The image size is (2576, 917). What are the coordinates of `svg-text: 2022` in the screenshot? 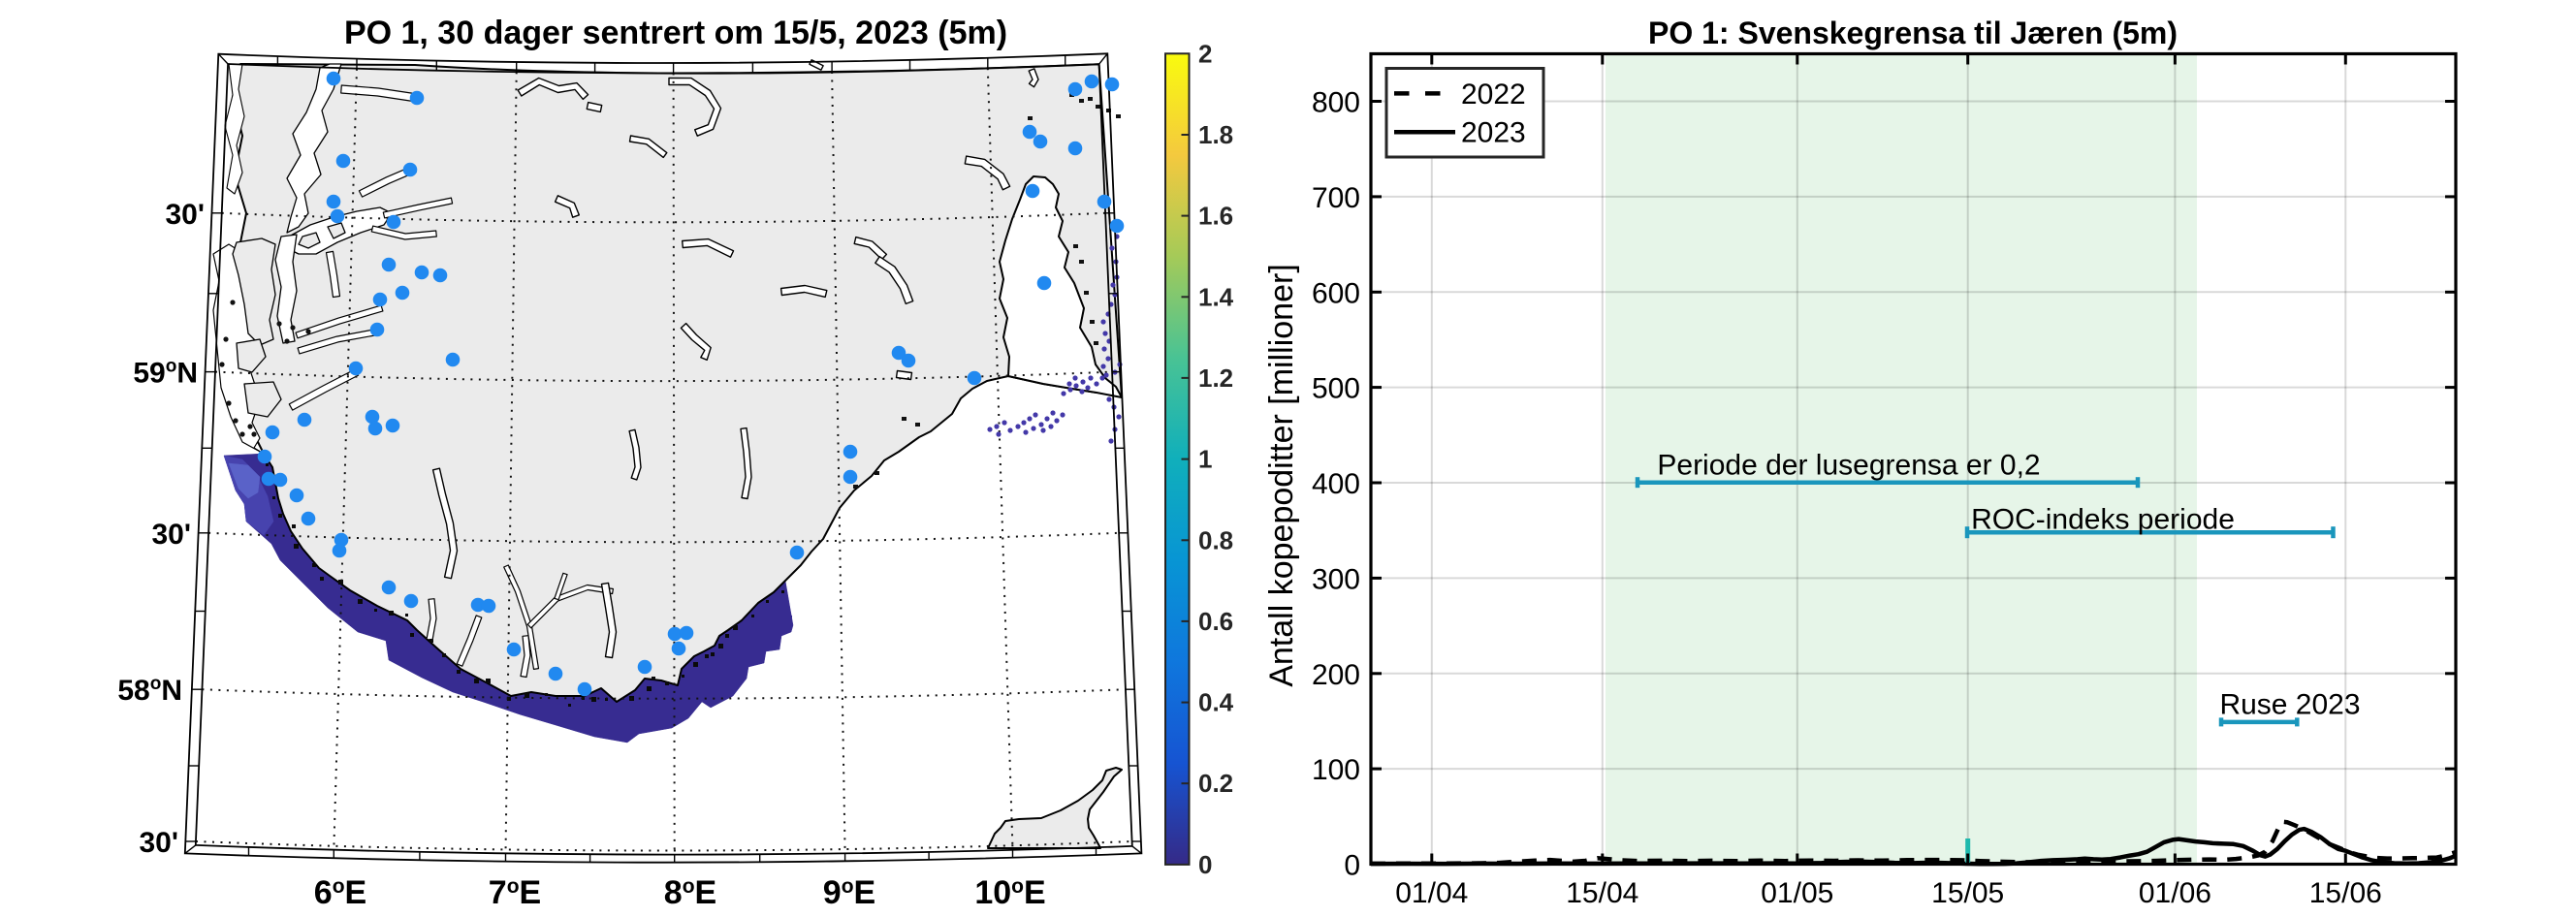 It's located at (1493, 95).